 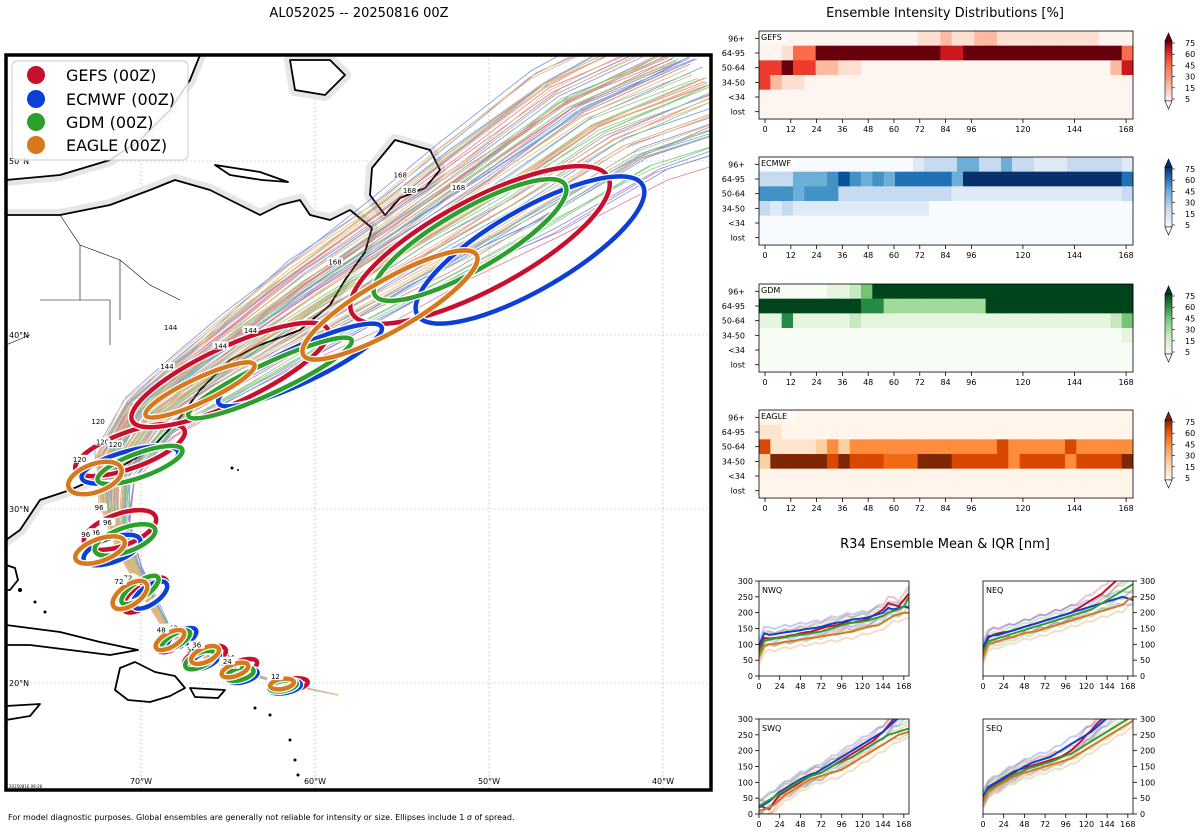 I want to click on heatmap-x-label: 36, so click(x=842, y=382).